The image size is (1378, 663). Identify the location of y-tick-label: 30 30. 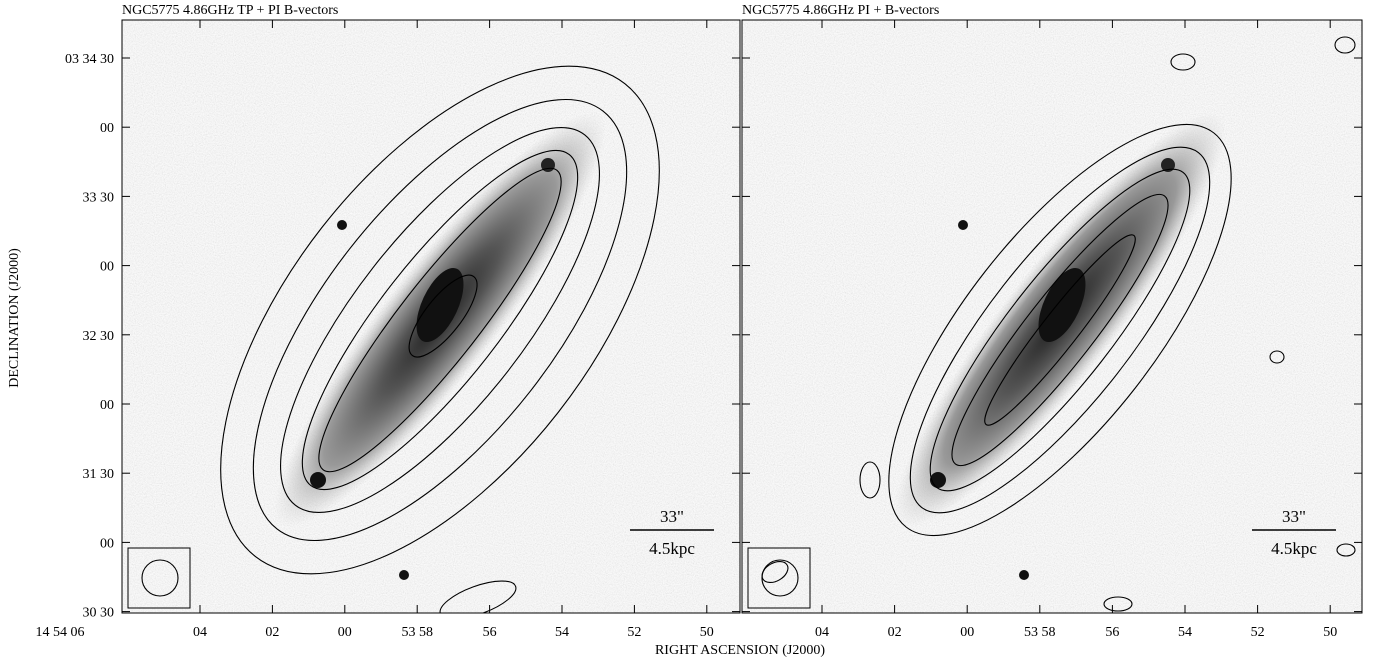
(99, 613).